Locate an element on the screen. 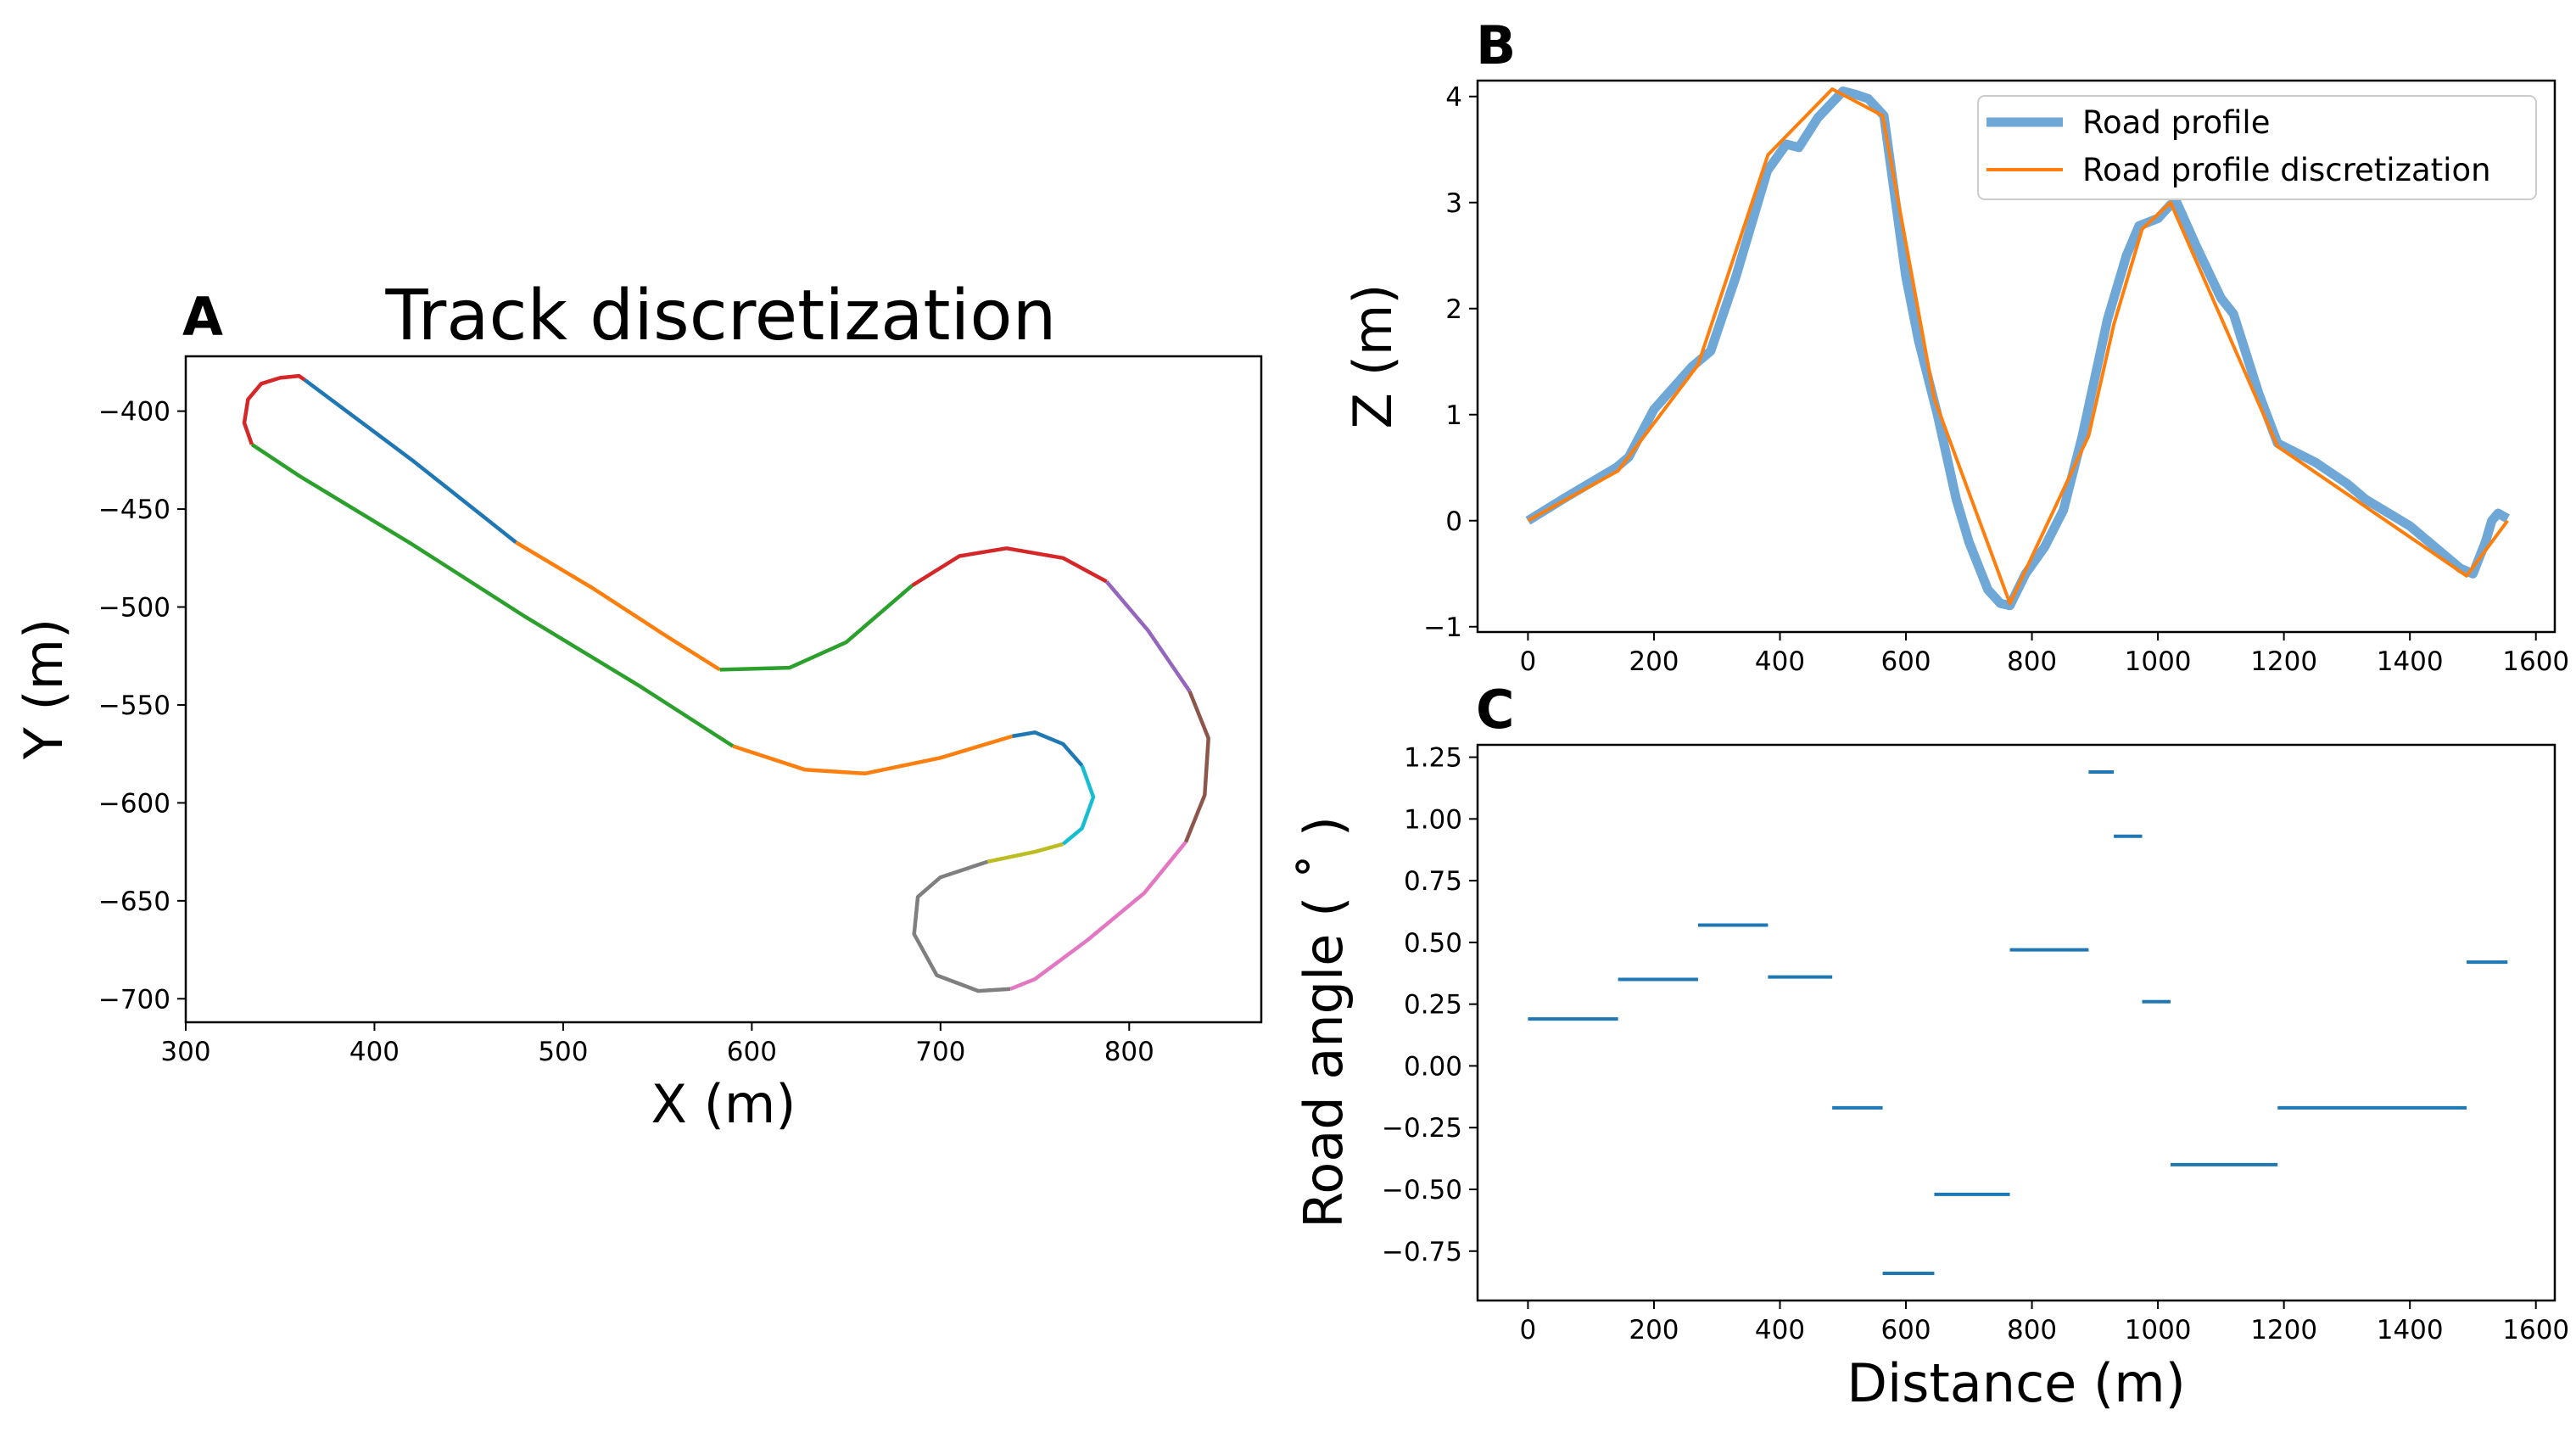  panel-a-x-tick-label: 300 is located at coordinates (185, 1052).